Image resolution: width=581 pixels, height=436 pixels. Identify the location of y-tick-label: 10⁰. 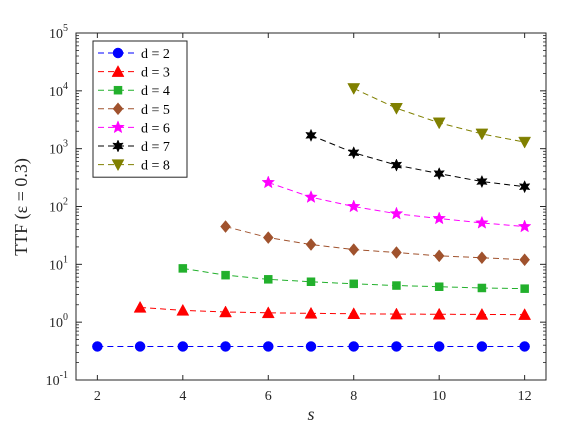
(58, 321).